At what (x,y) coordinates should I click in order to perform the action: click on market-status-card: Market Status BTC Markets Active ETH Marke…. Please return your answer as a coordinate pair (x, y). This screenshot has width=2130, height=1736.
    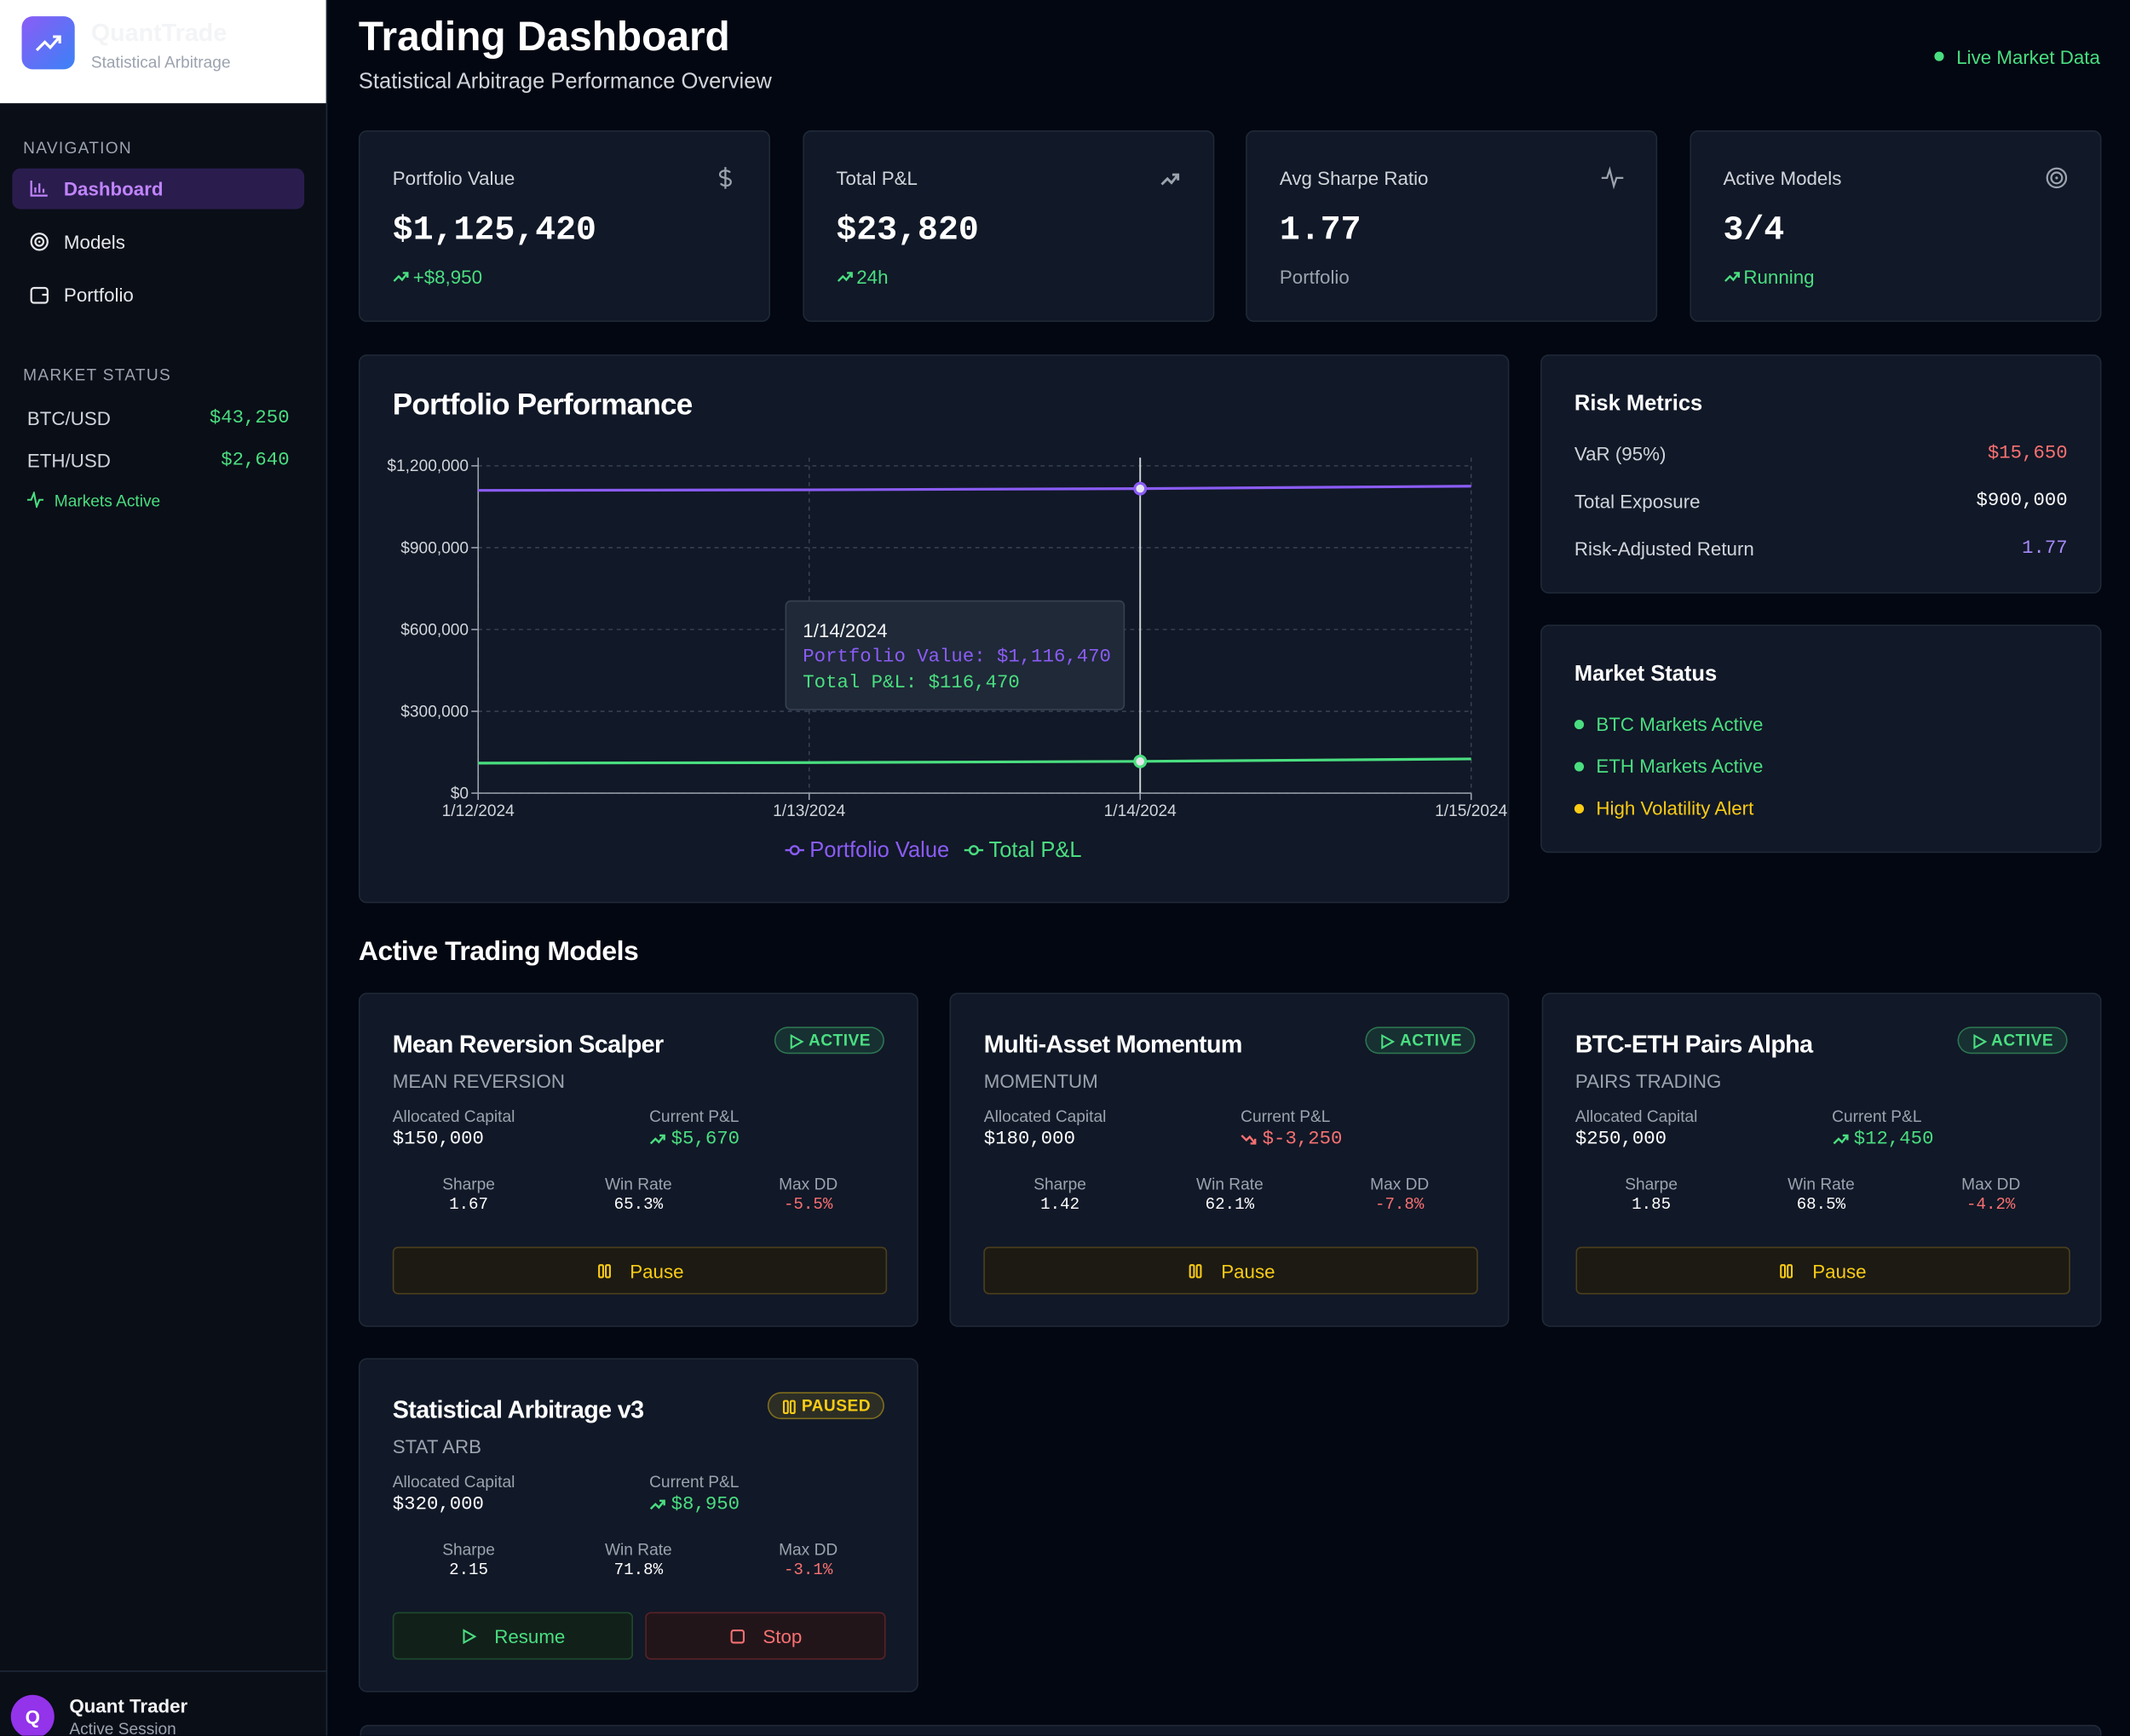
    Looking at the image, I should click on (1821, 739).